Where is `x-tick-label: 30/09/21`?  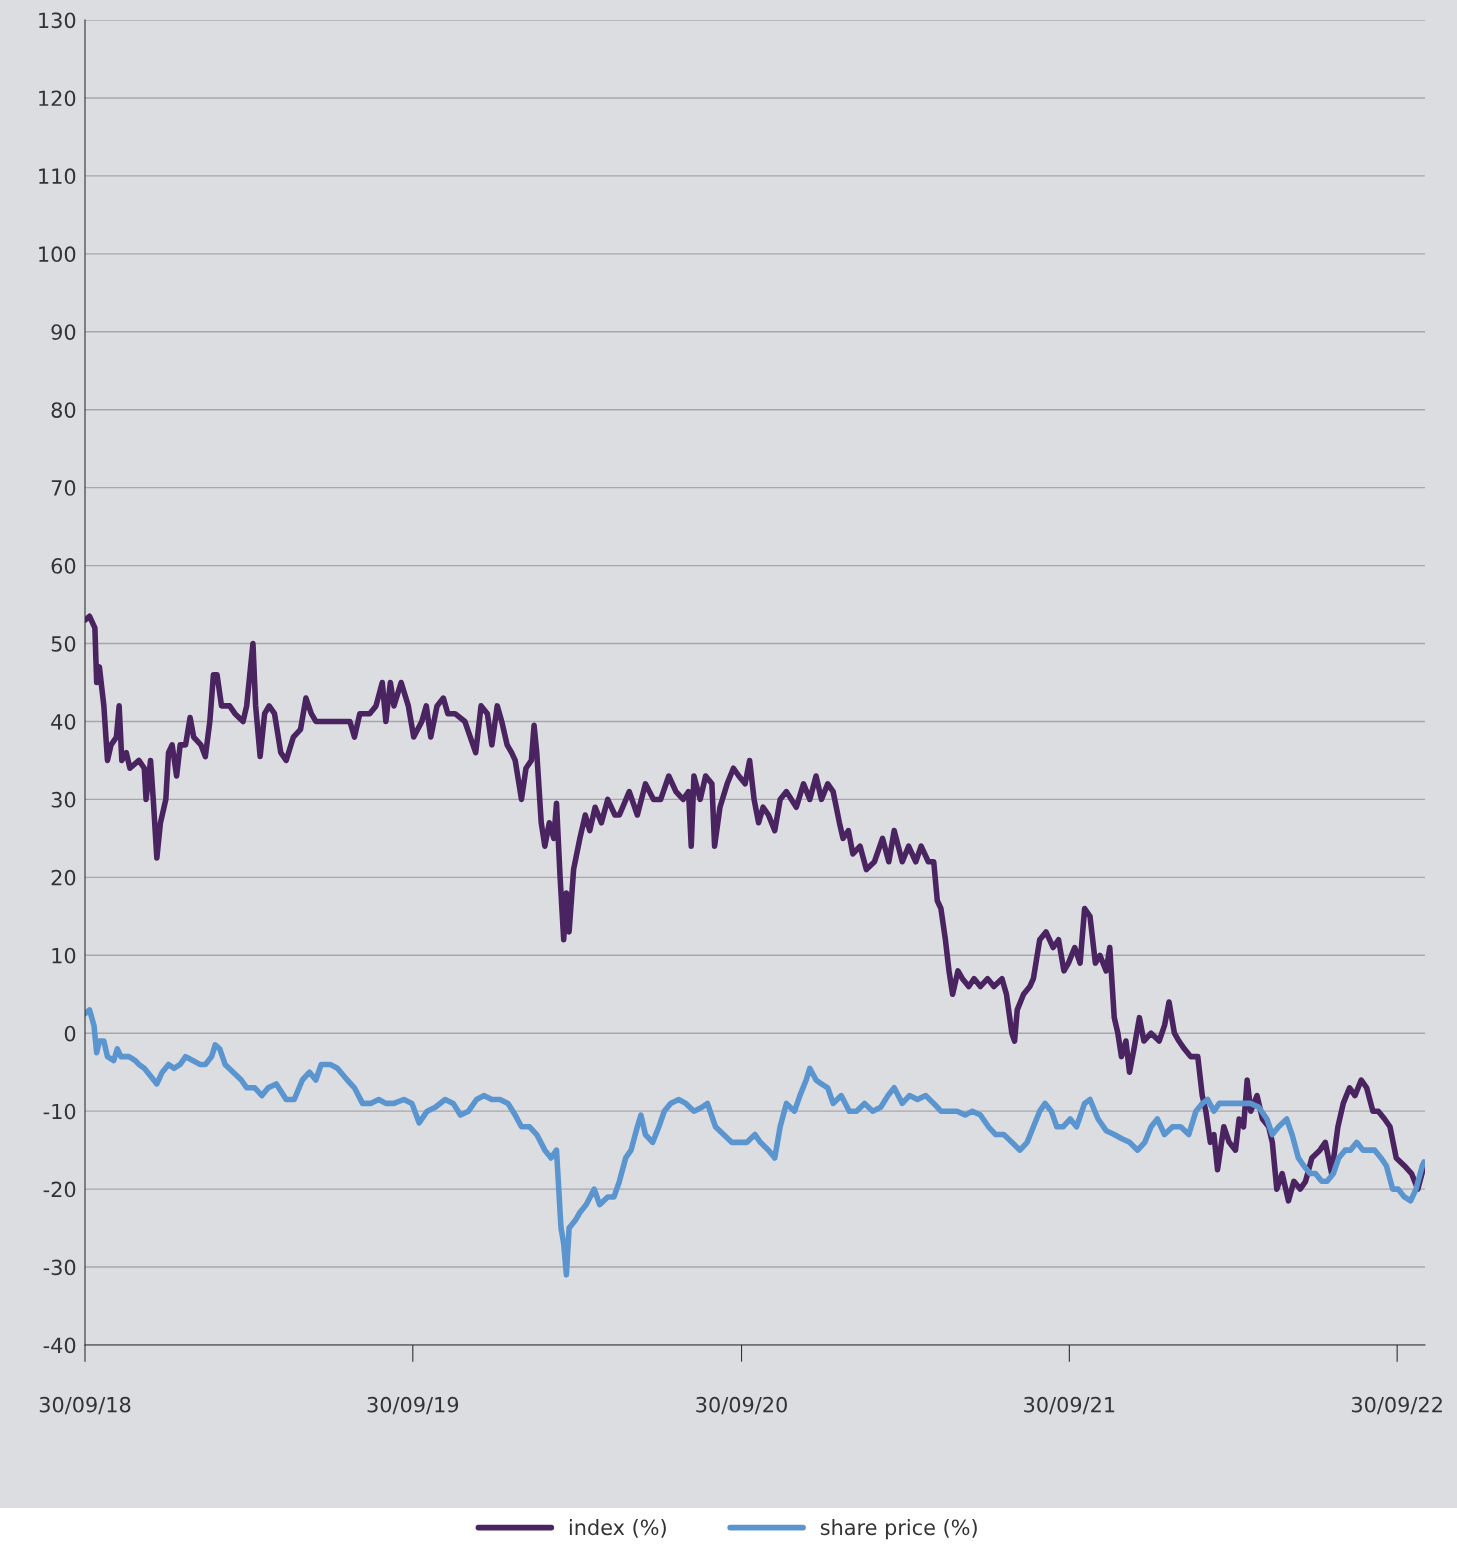 x-tick-label: 30/09/21 is located at coordinates (1069, 1405).